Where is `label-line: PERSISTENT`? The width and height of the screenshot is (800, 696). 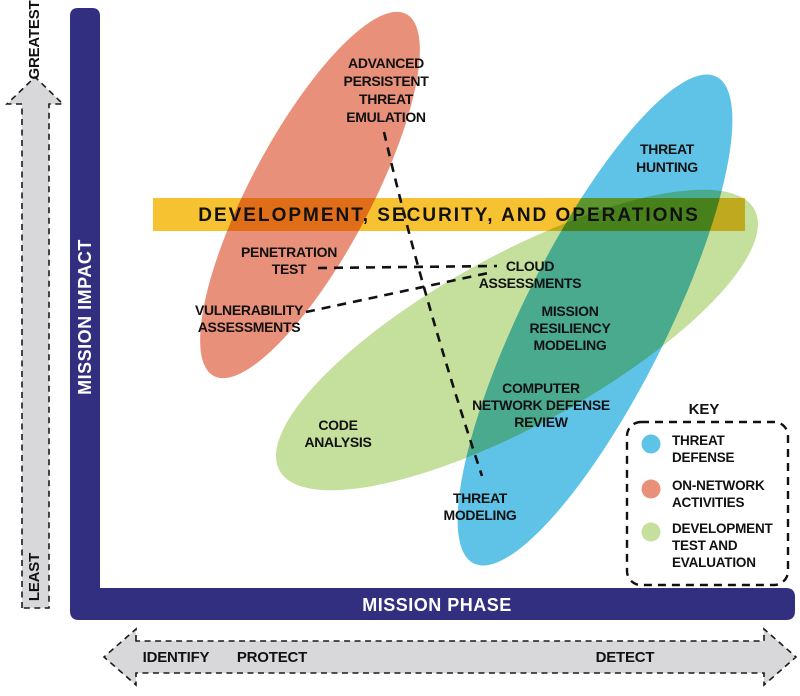
label-line: PERSISTENT is located at coordinates (387, 81).